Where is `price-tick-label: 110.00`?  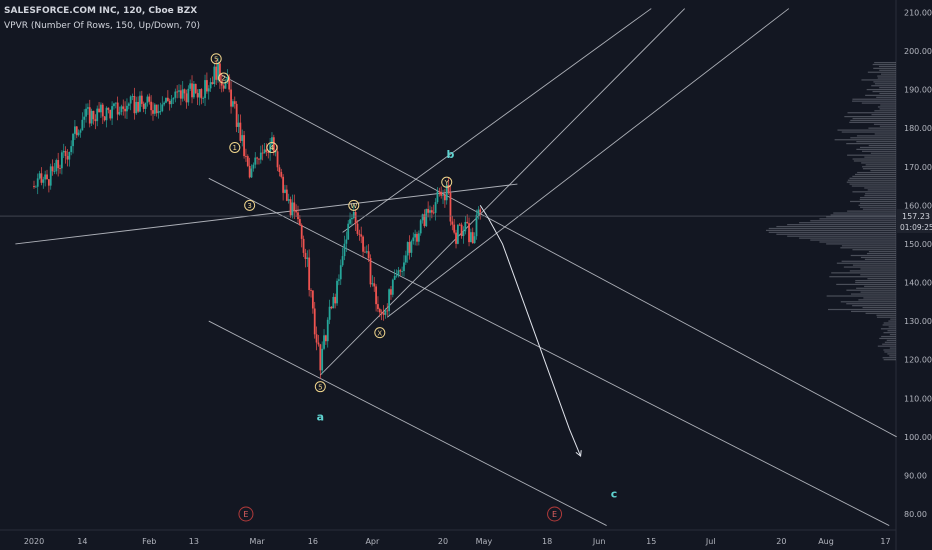 price-tick-label: 110.00 is located at coordinates (918, 398).